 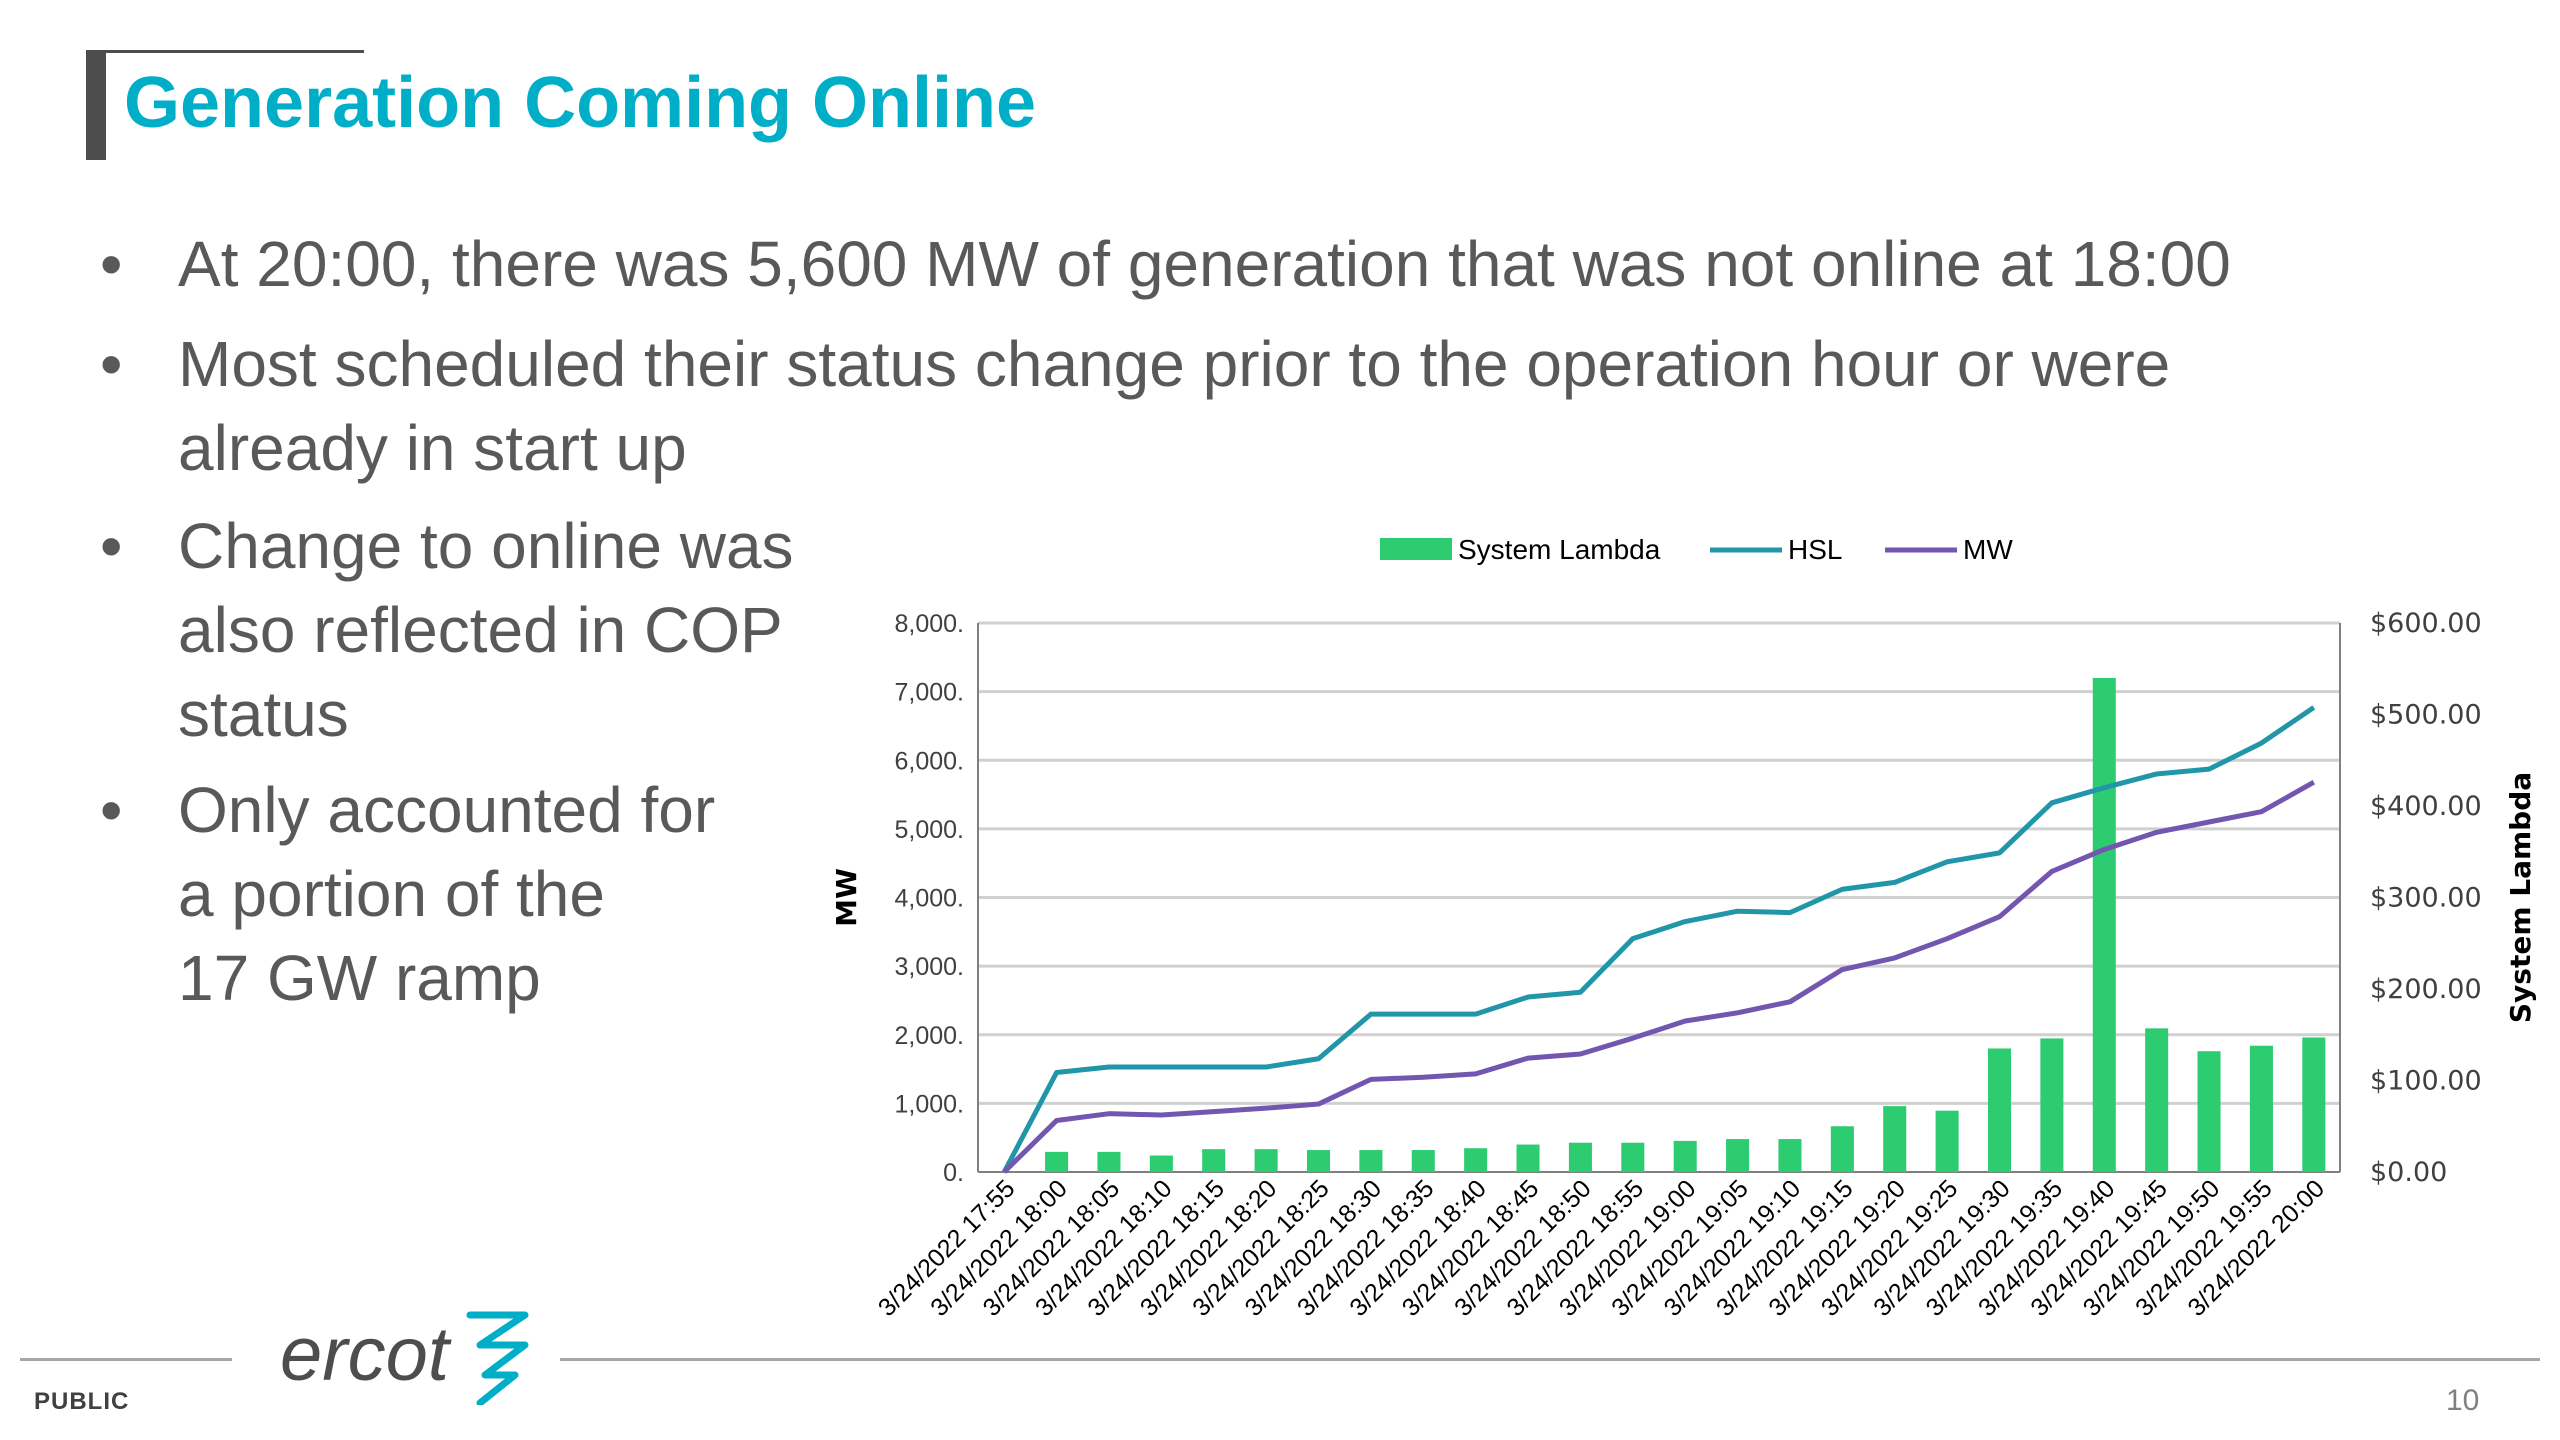 I want to click on right-axis-tick-label: $0.00, so click(x=2408, y=1172).